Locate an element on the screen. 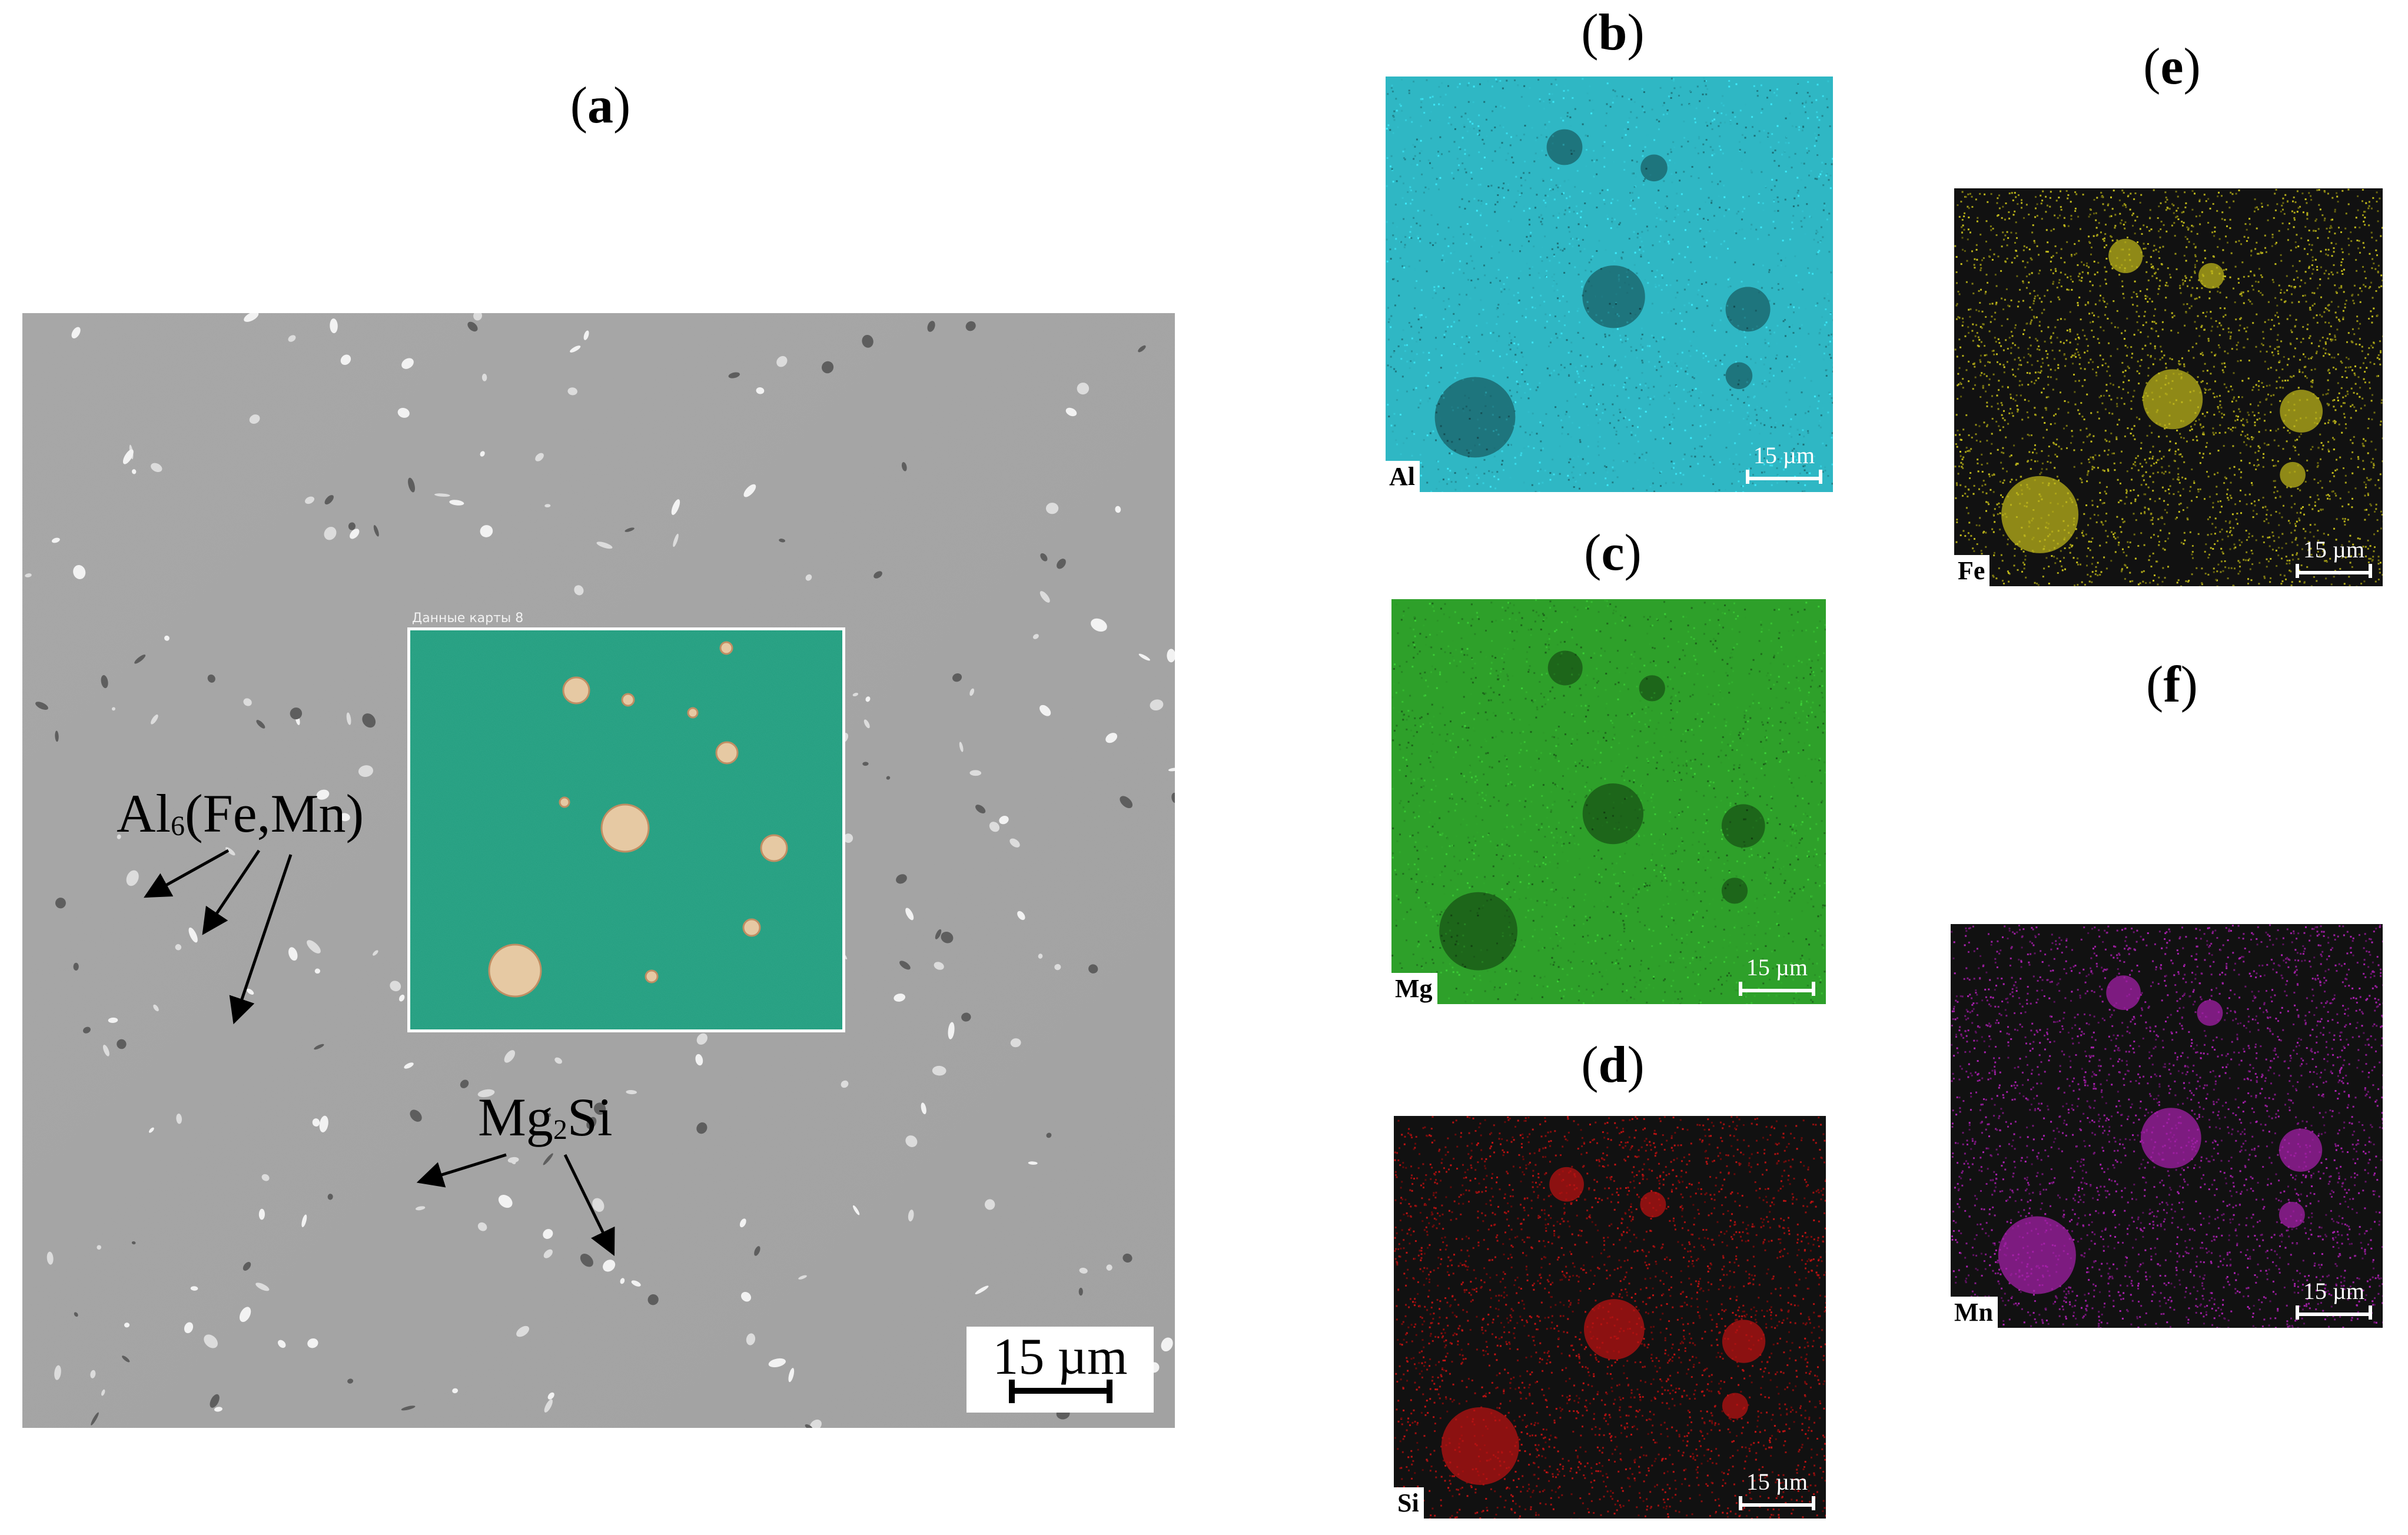  scale-bar-mn: 15 µm is located at coordinates (2334, 1300).